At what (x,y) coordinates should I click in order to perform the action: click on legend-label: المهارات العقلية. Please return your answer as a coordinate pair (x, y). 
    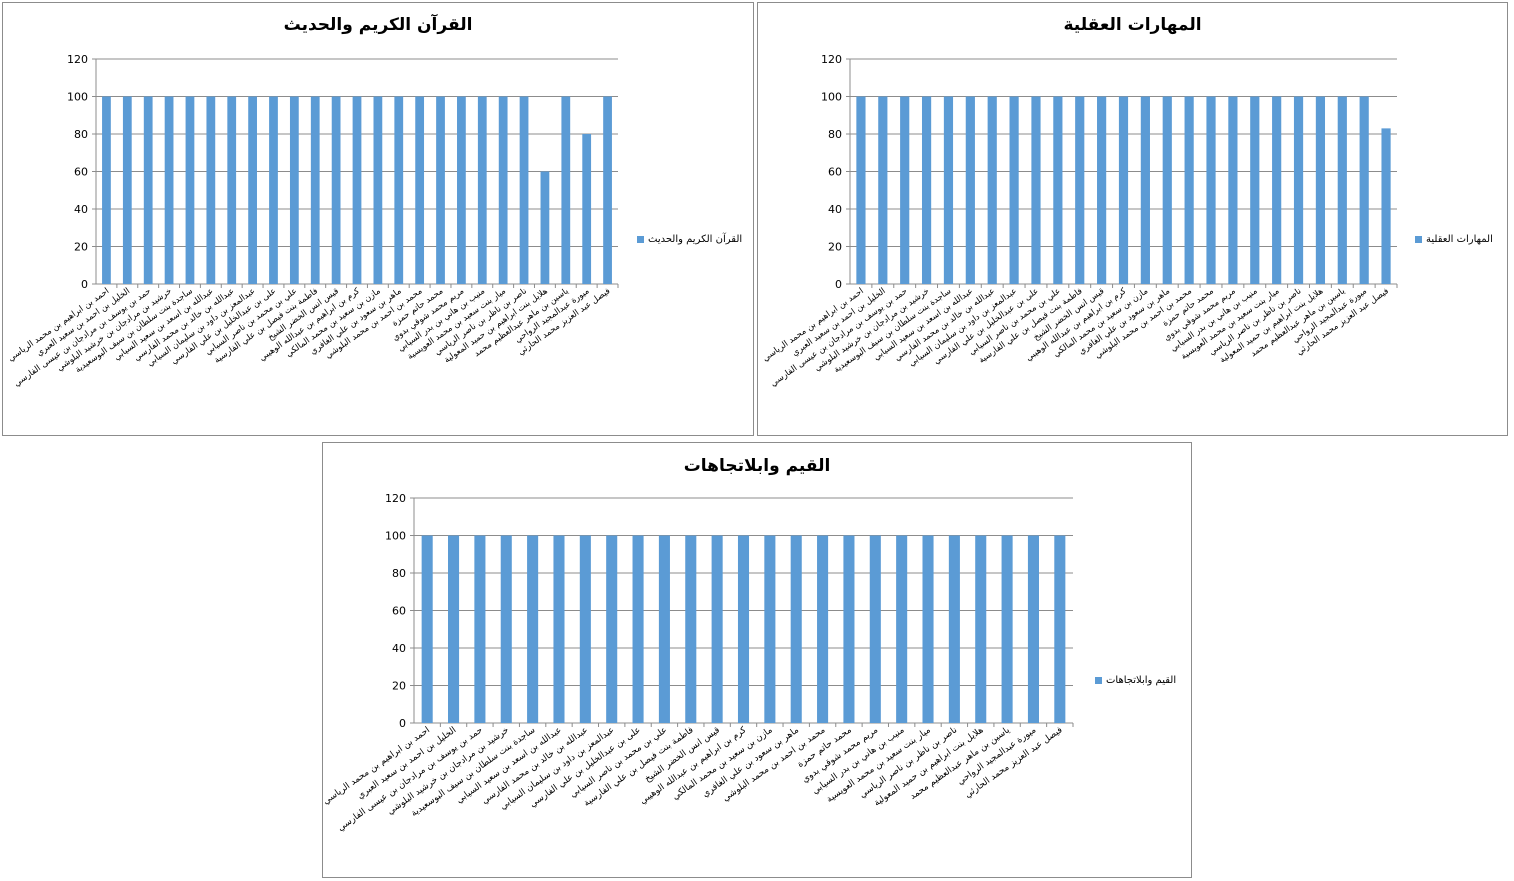
    Looking at the image, I should click on (1459, 239).